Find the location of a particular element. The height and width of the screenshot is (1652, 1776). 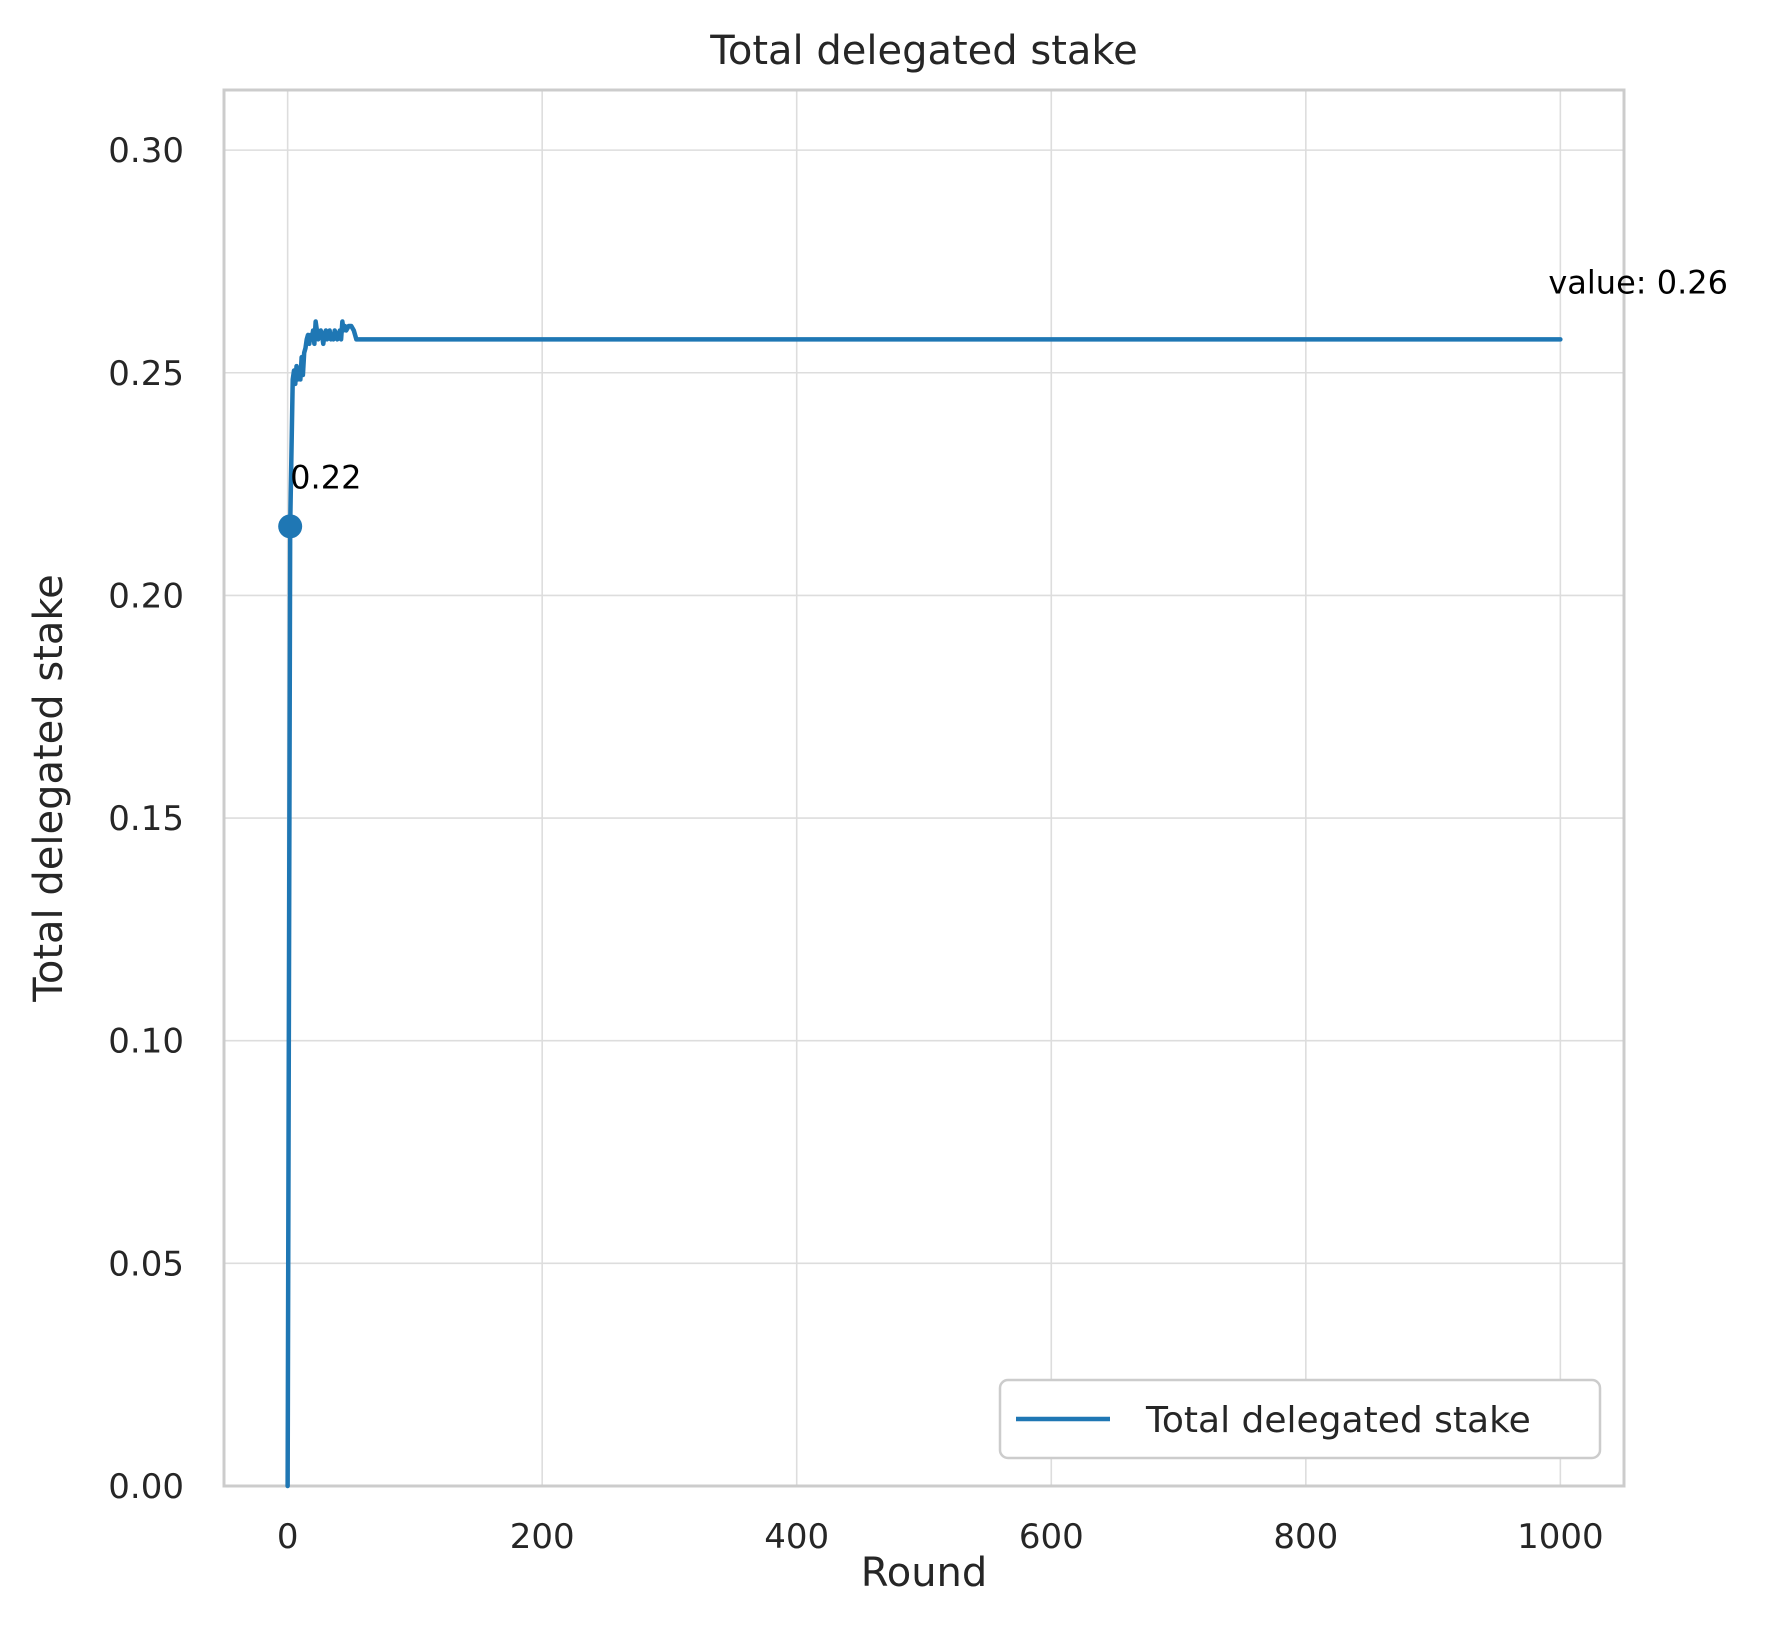

x-tick-labels: 0 200 400 600 800 1000 is located at coordinates (940, 1537).